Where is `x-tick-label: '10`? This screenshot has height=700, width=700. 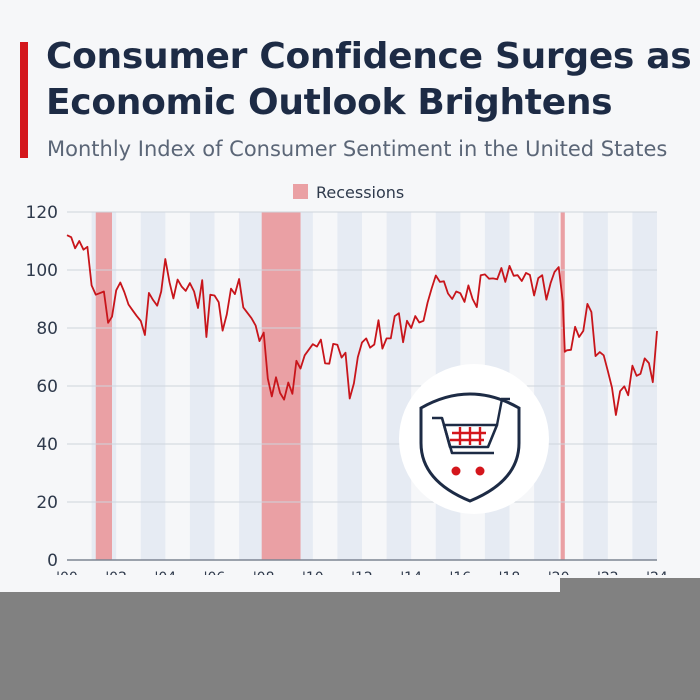
x-tick-label: '10 is located at coordinates (313, 572).